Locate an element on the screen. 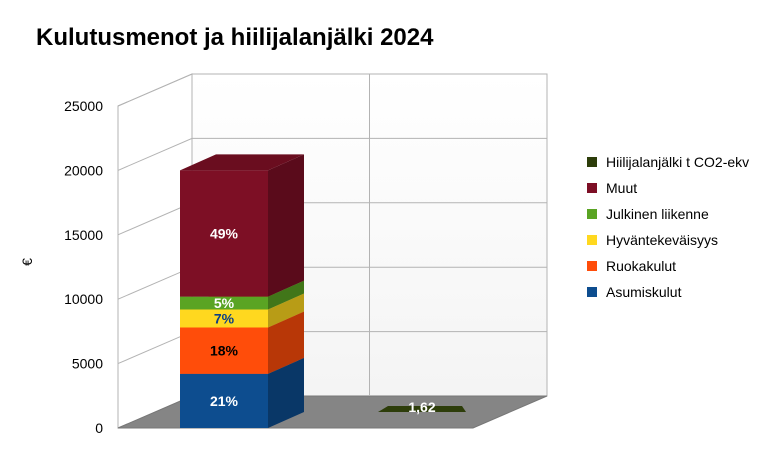 This screenshot has height=464, width=768. y-tick-label: 25000 is located at coordinates (83, 106).